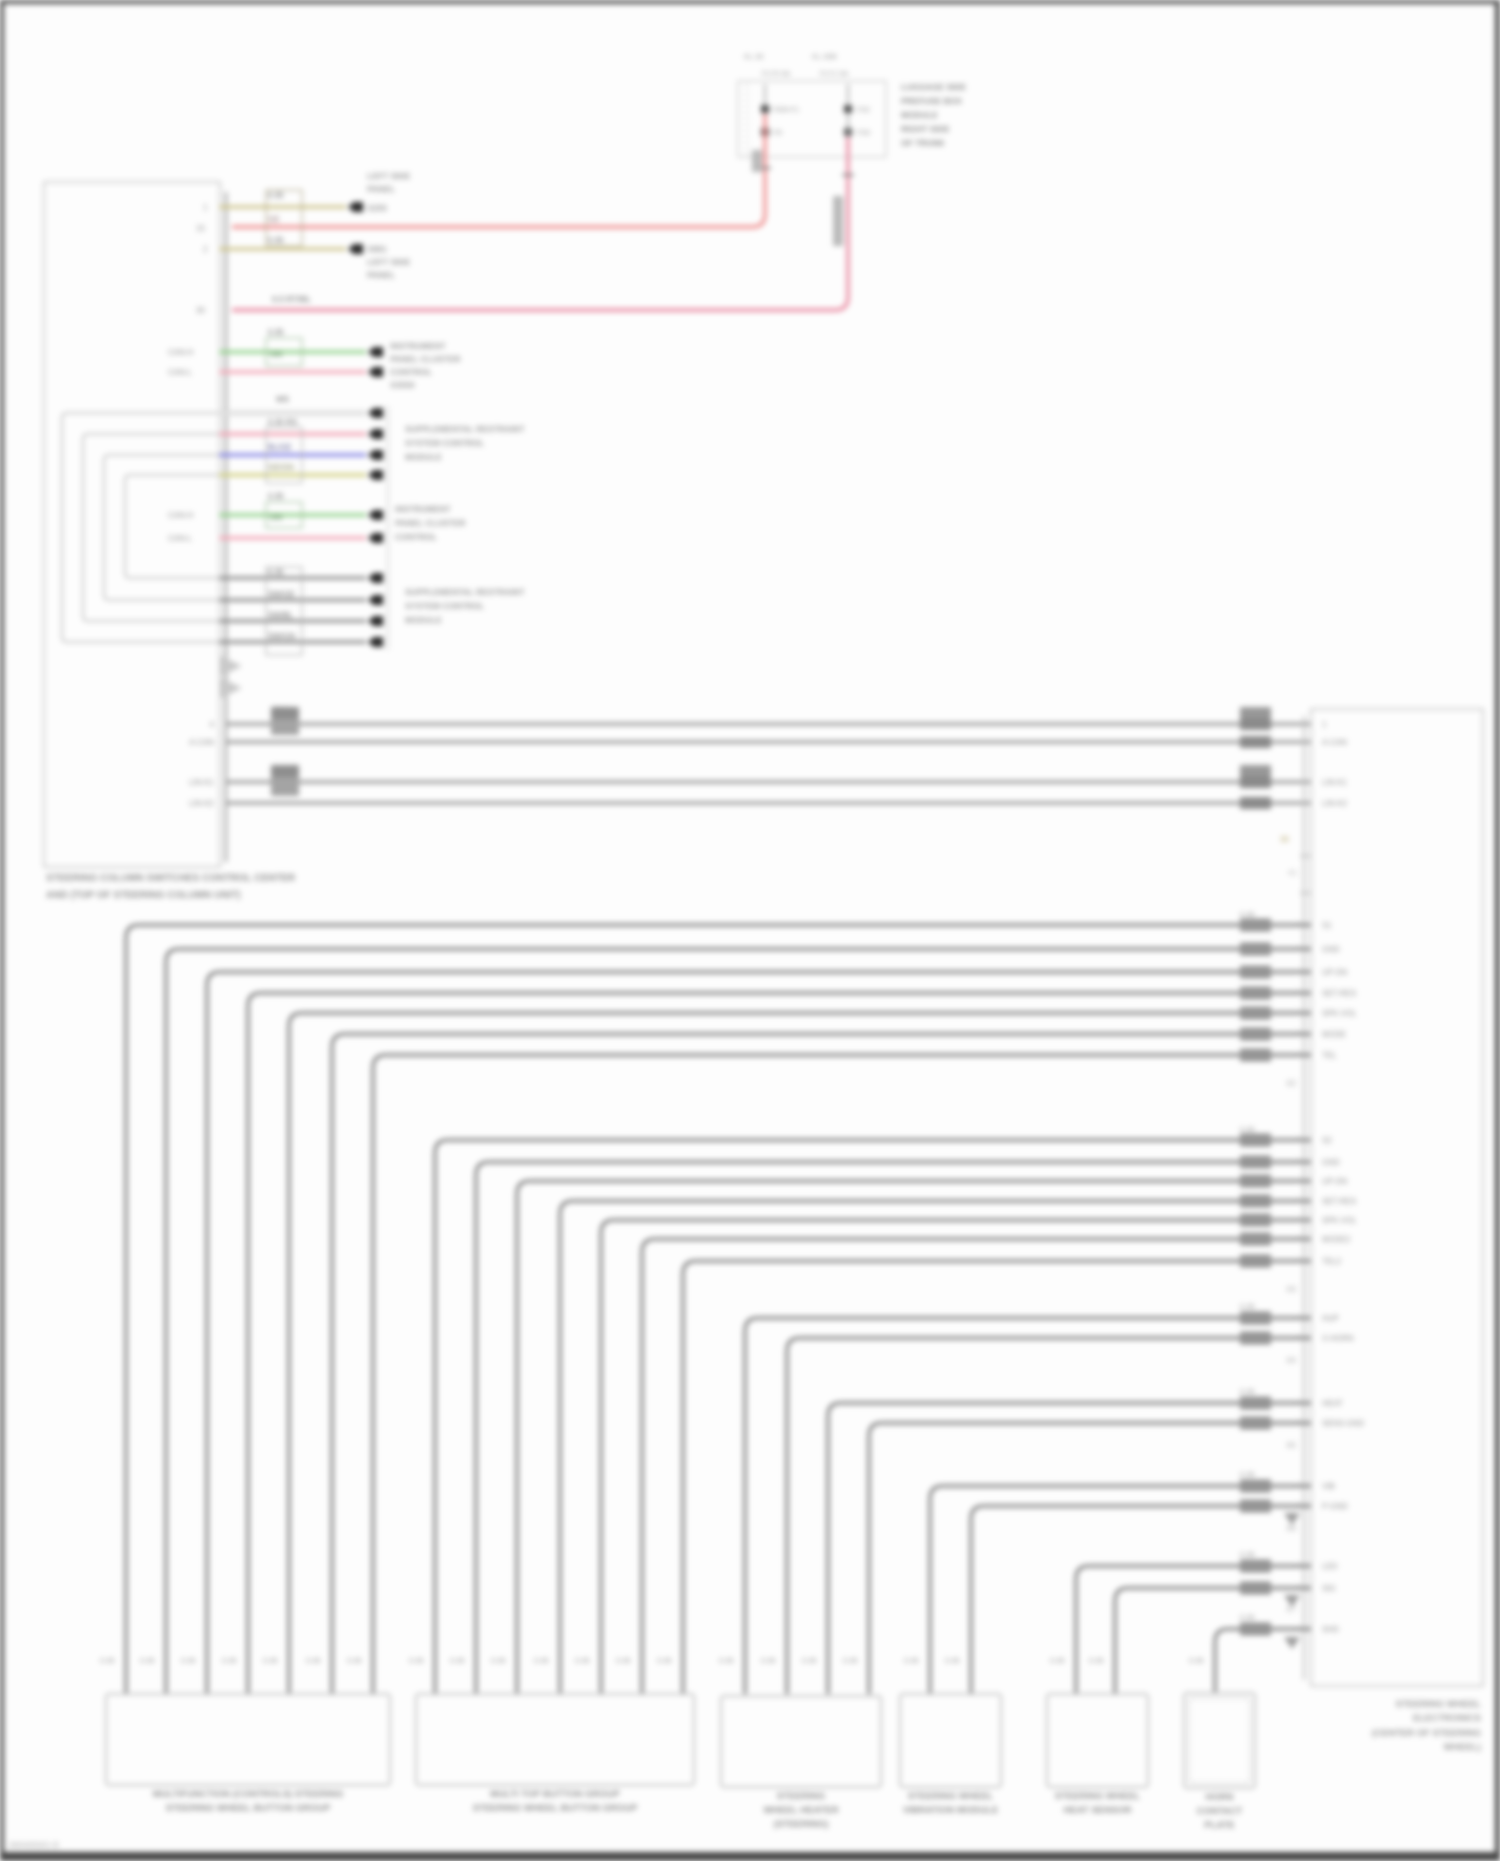  Describe the element at coordinates (555, 1794) in the screenshot. I see `svg-text: MULTI TOP BUTTON GROUP` at that location.